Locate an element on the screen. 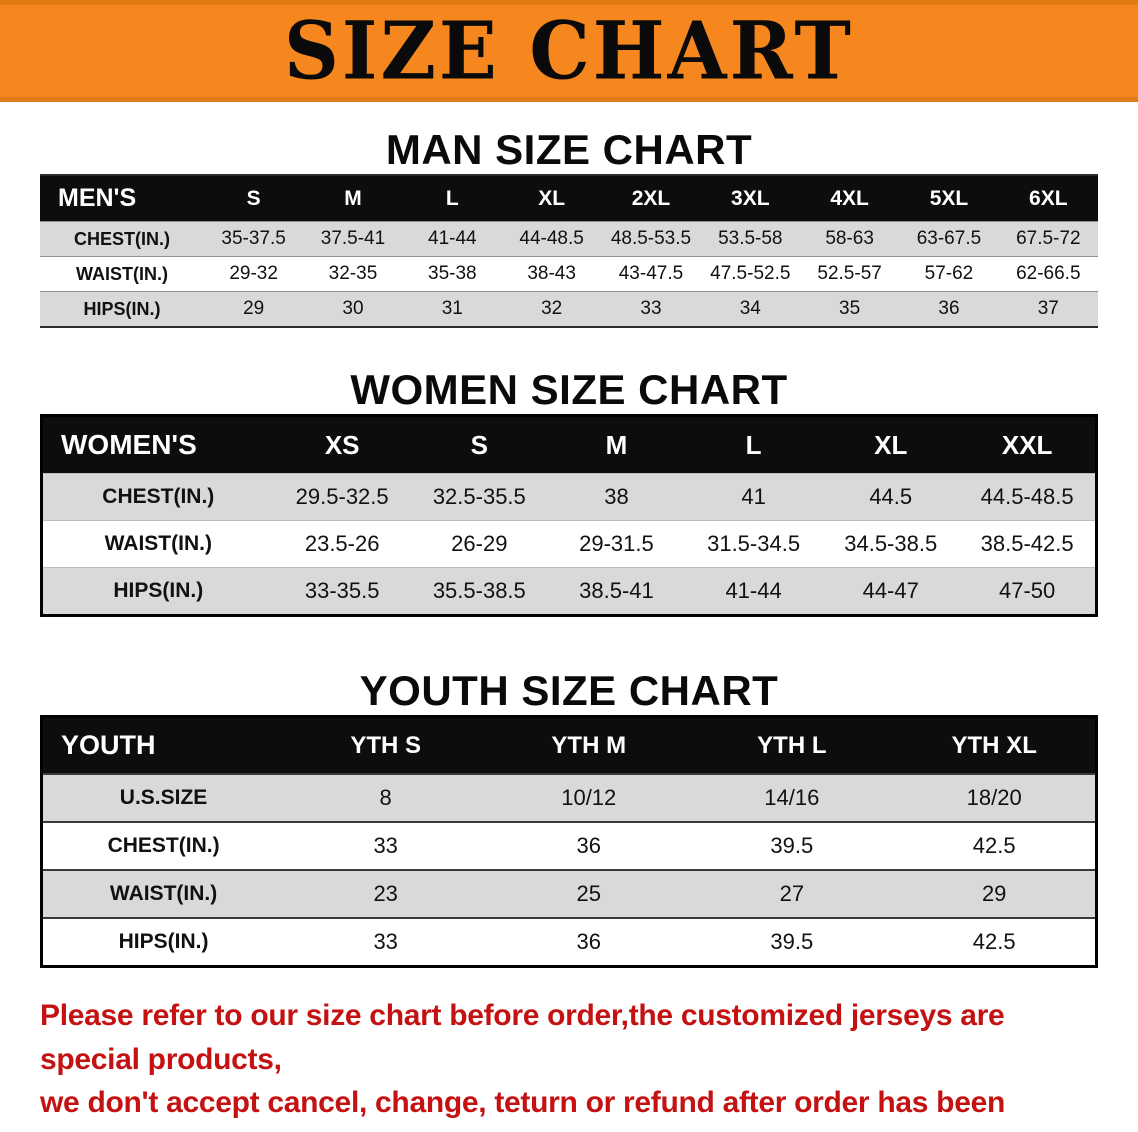  size-column-header: YTH XL is located at coordinates (995, 745).